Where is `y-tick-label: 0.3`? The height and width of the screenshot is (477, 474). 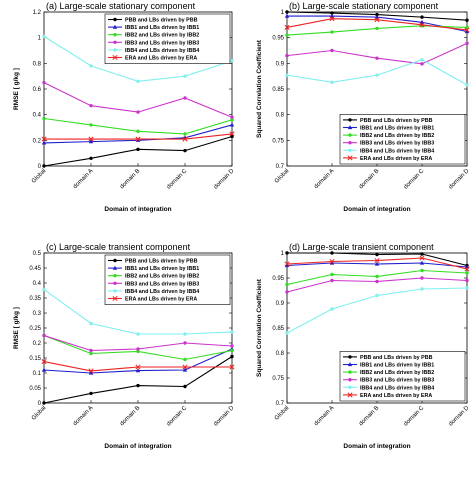
y-tick-label: 0.3 is located at coordinates (37, 314).